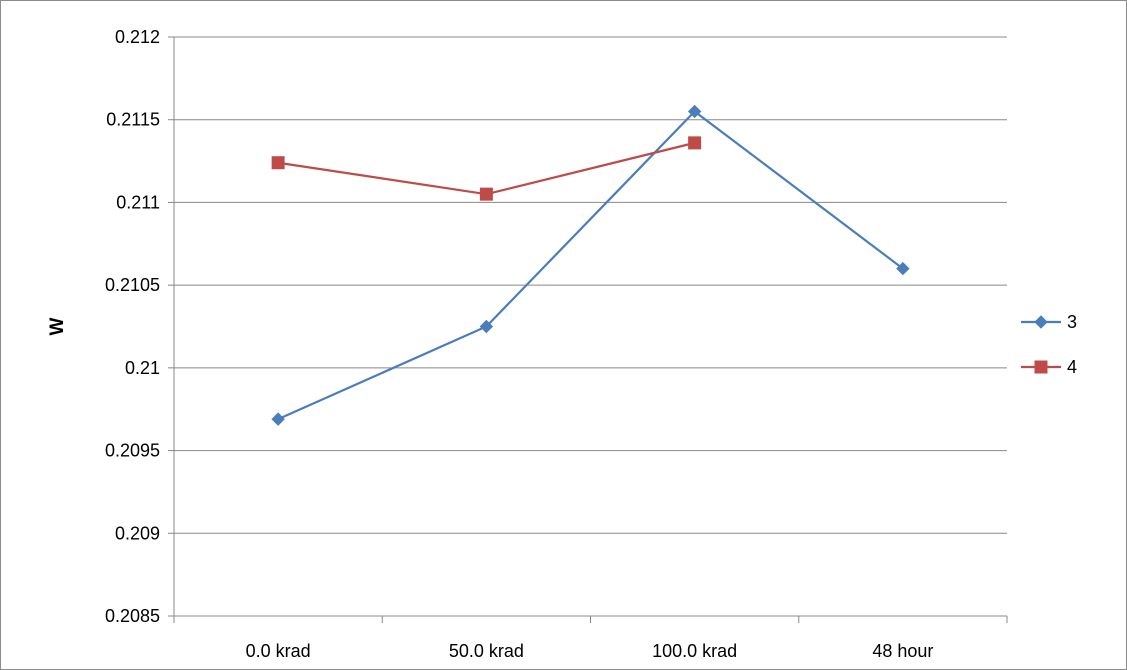  What do you see at coordinates (694, 651) in the screenshot?
I see `x-tick-label: 100.0 krad` at bounding box center [694, 651].